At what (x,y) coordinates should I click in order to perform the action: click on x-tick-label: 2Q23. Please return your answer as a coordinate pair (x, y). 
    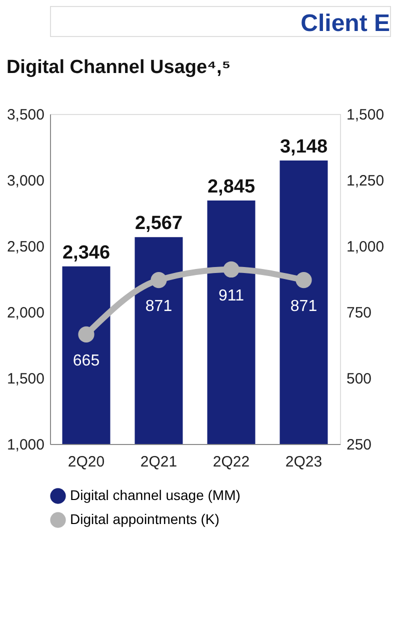
    Looking at the image, I should click on (303, 462).